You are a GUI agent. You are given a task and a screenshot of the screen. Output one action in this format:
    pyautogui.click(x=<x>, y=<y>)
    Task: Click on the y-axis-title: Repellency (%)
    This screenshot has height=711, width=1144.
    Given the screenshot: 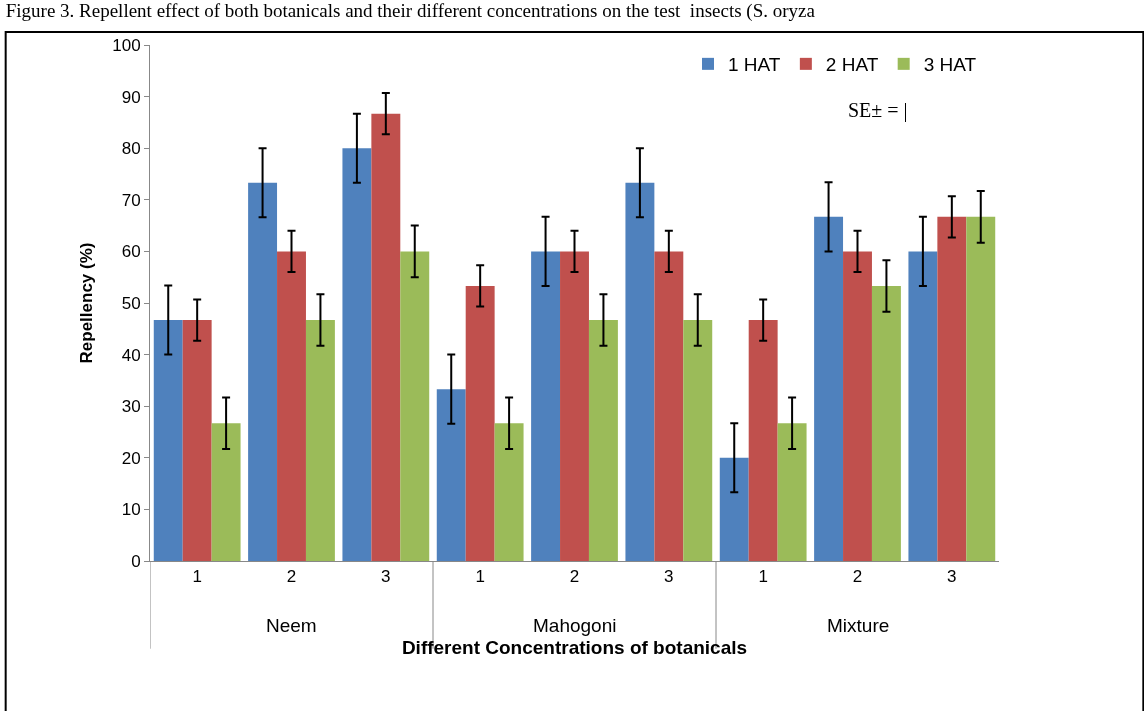 What is the action you would take?
    pyautogui.click(x=86, y=303)
    